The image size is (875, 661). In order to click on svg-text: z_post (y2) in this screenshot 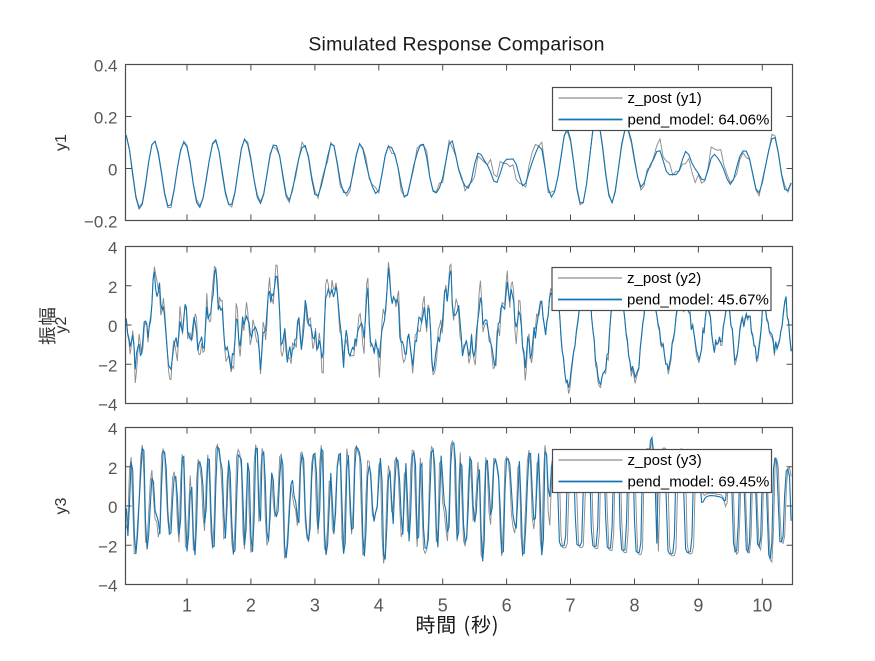, I will do `click(664, 278)`.